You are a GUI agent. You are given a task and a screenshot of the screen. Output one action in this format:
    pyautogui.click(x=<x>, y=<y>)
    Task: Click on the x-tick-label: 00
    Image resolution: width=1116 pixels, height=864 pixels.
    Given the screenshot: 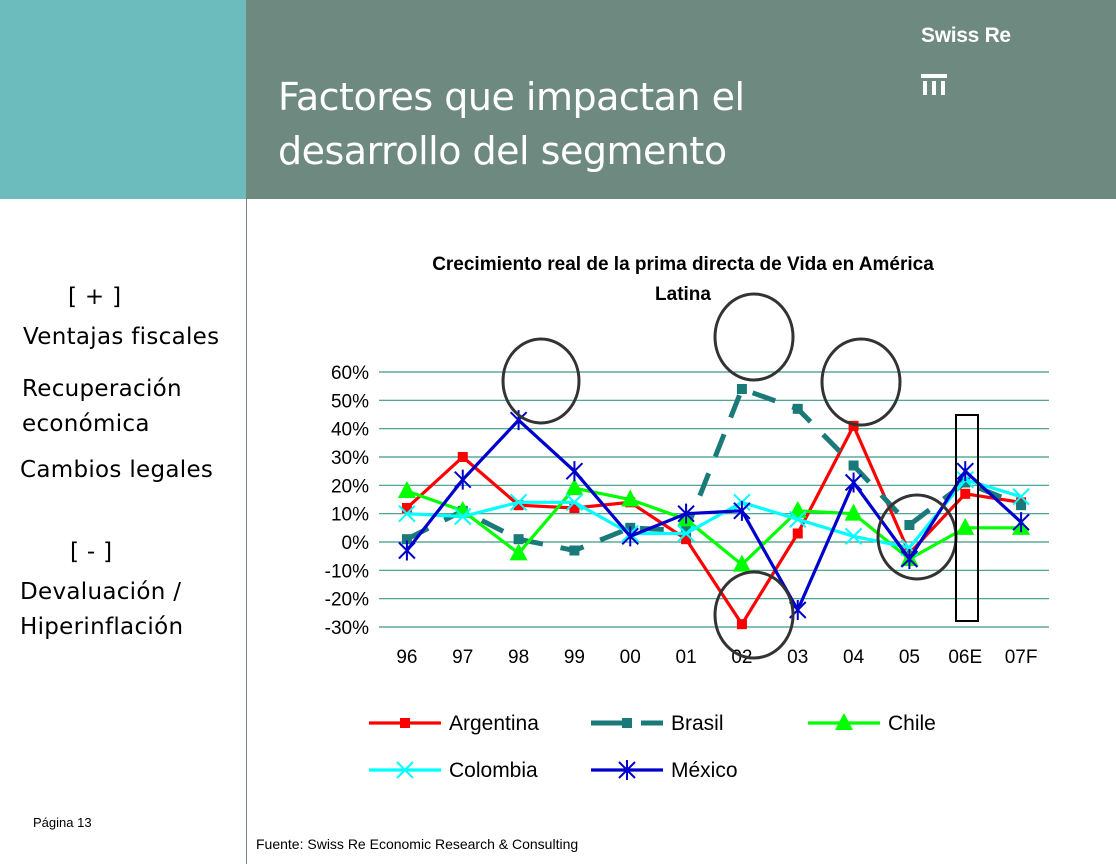 What is the action you would take?
    pyautogui.click(x=630, y=657)
    